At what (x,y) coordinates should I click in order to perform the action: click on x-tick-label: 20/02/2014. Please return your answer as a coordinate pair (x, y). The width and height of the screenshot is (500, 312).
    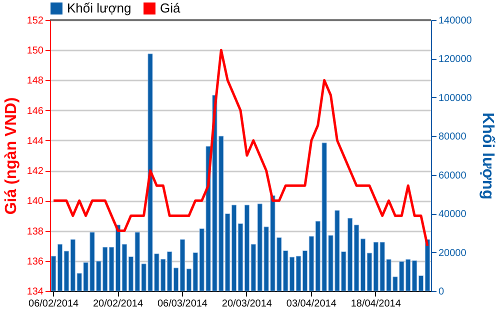
    Looking at the image, I should click on (118, 304).